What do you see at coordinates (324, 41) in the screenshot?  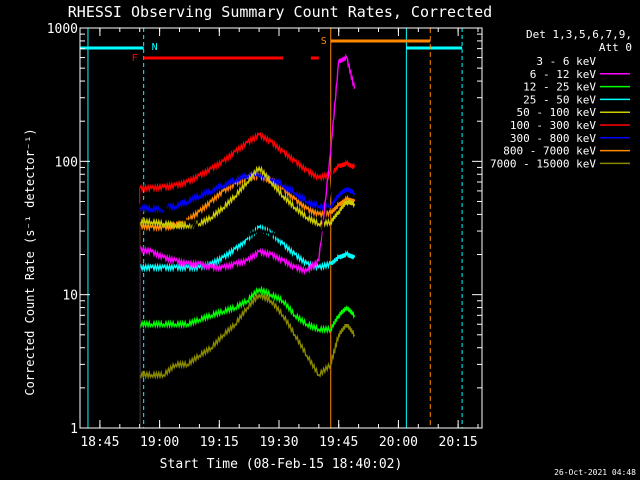 I see `saa-label: S` at bounding box center [324, 41].